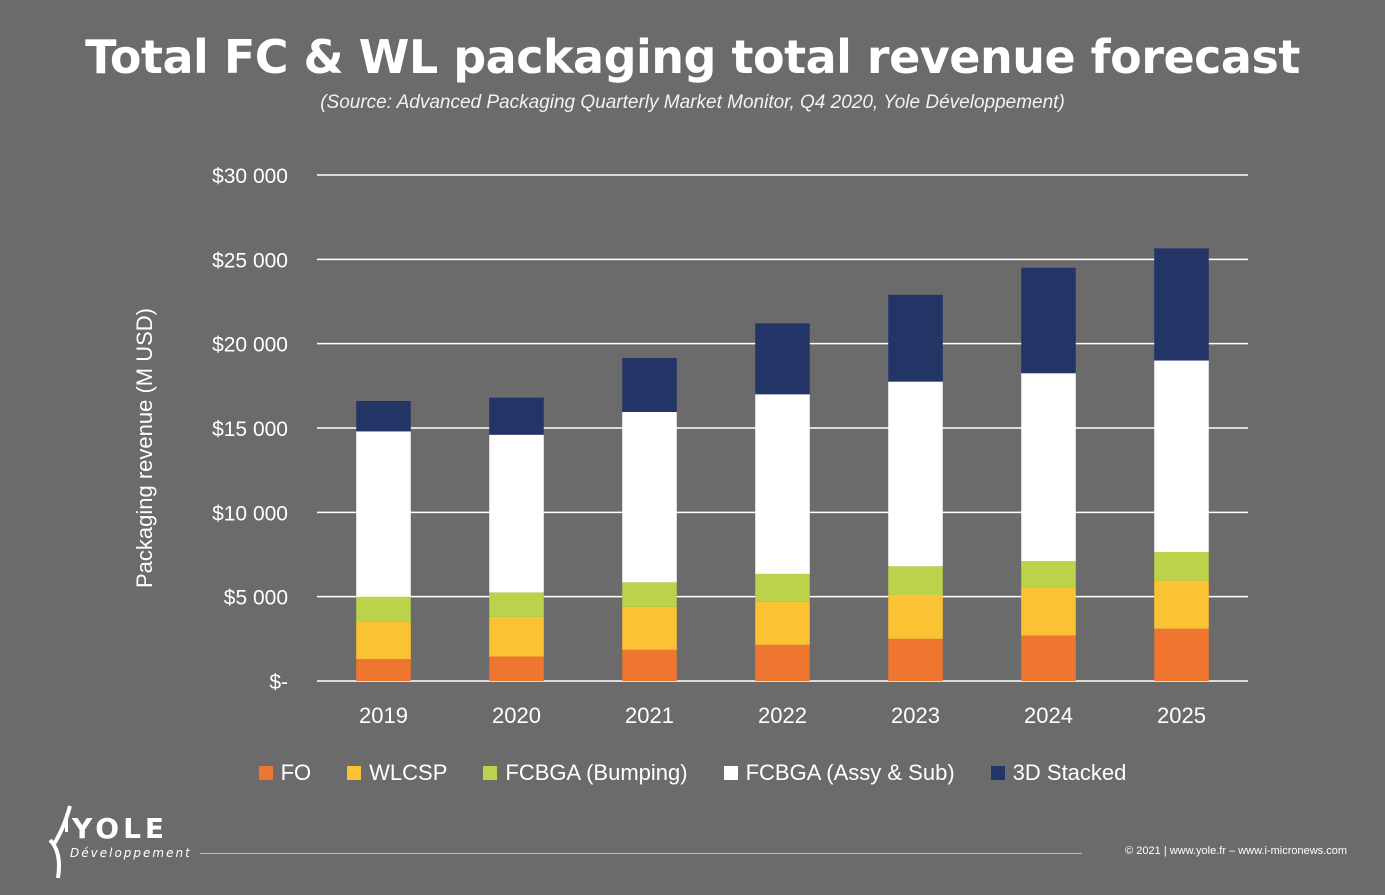 The height and width of the screenshot is (895, 1385). I want to click on bar-segment-fo-2025, so click(1181, 654).